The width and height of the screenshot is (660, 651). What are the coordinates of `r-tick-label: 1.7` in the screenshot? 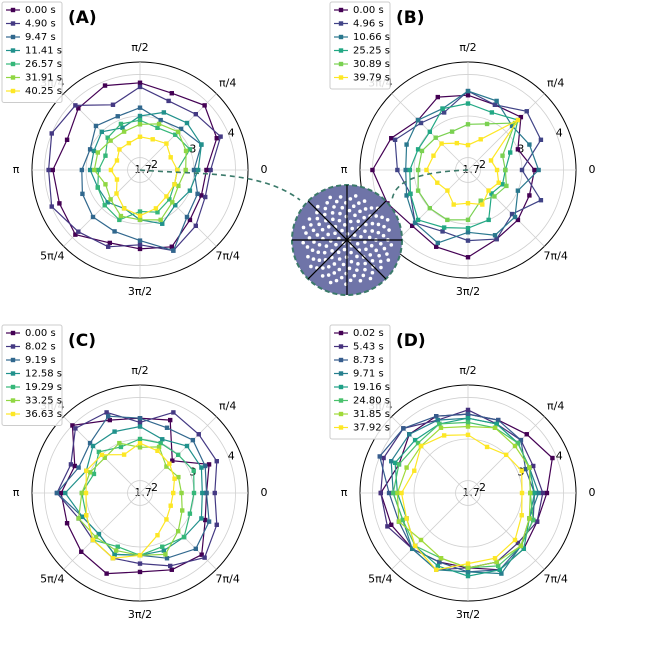 It's located at (143, 492).